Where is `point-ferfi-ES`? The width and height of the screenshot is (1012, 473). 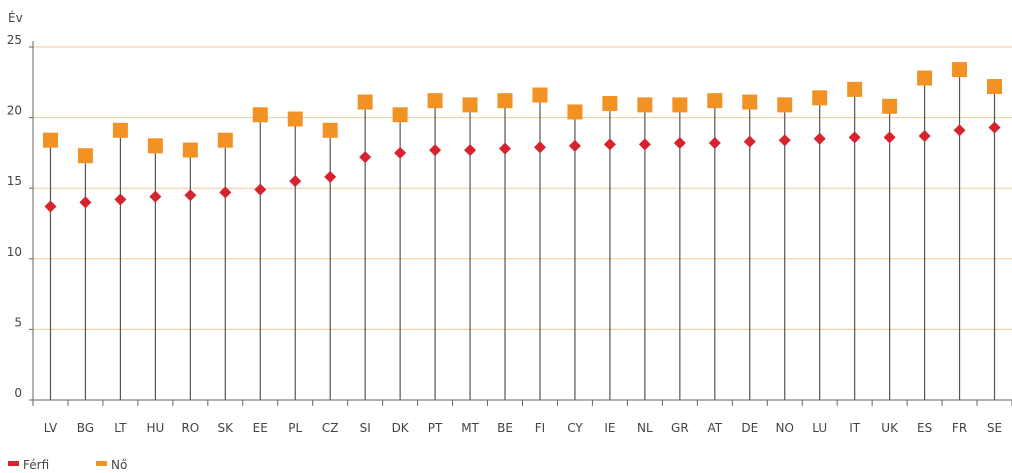
point-ferfi-ES is located at coordinates (924, 135).